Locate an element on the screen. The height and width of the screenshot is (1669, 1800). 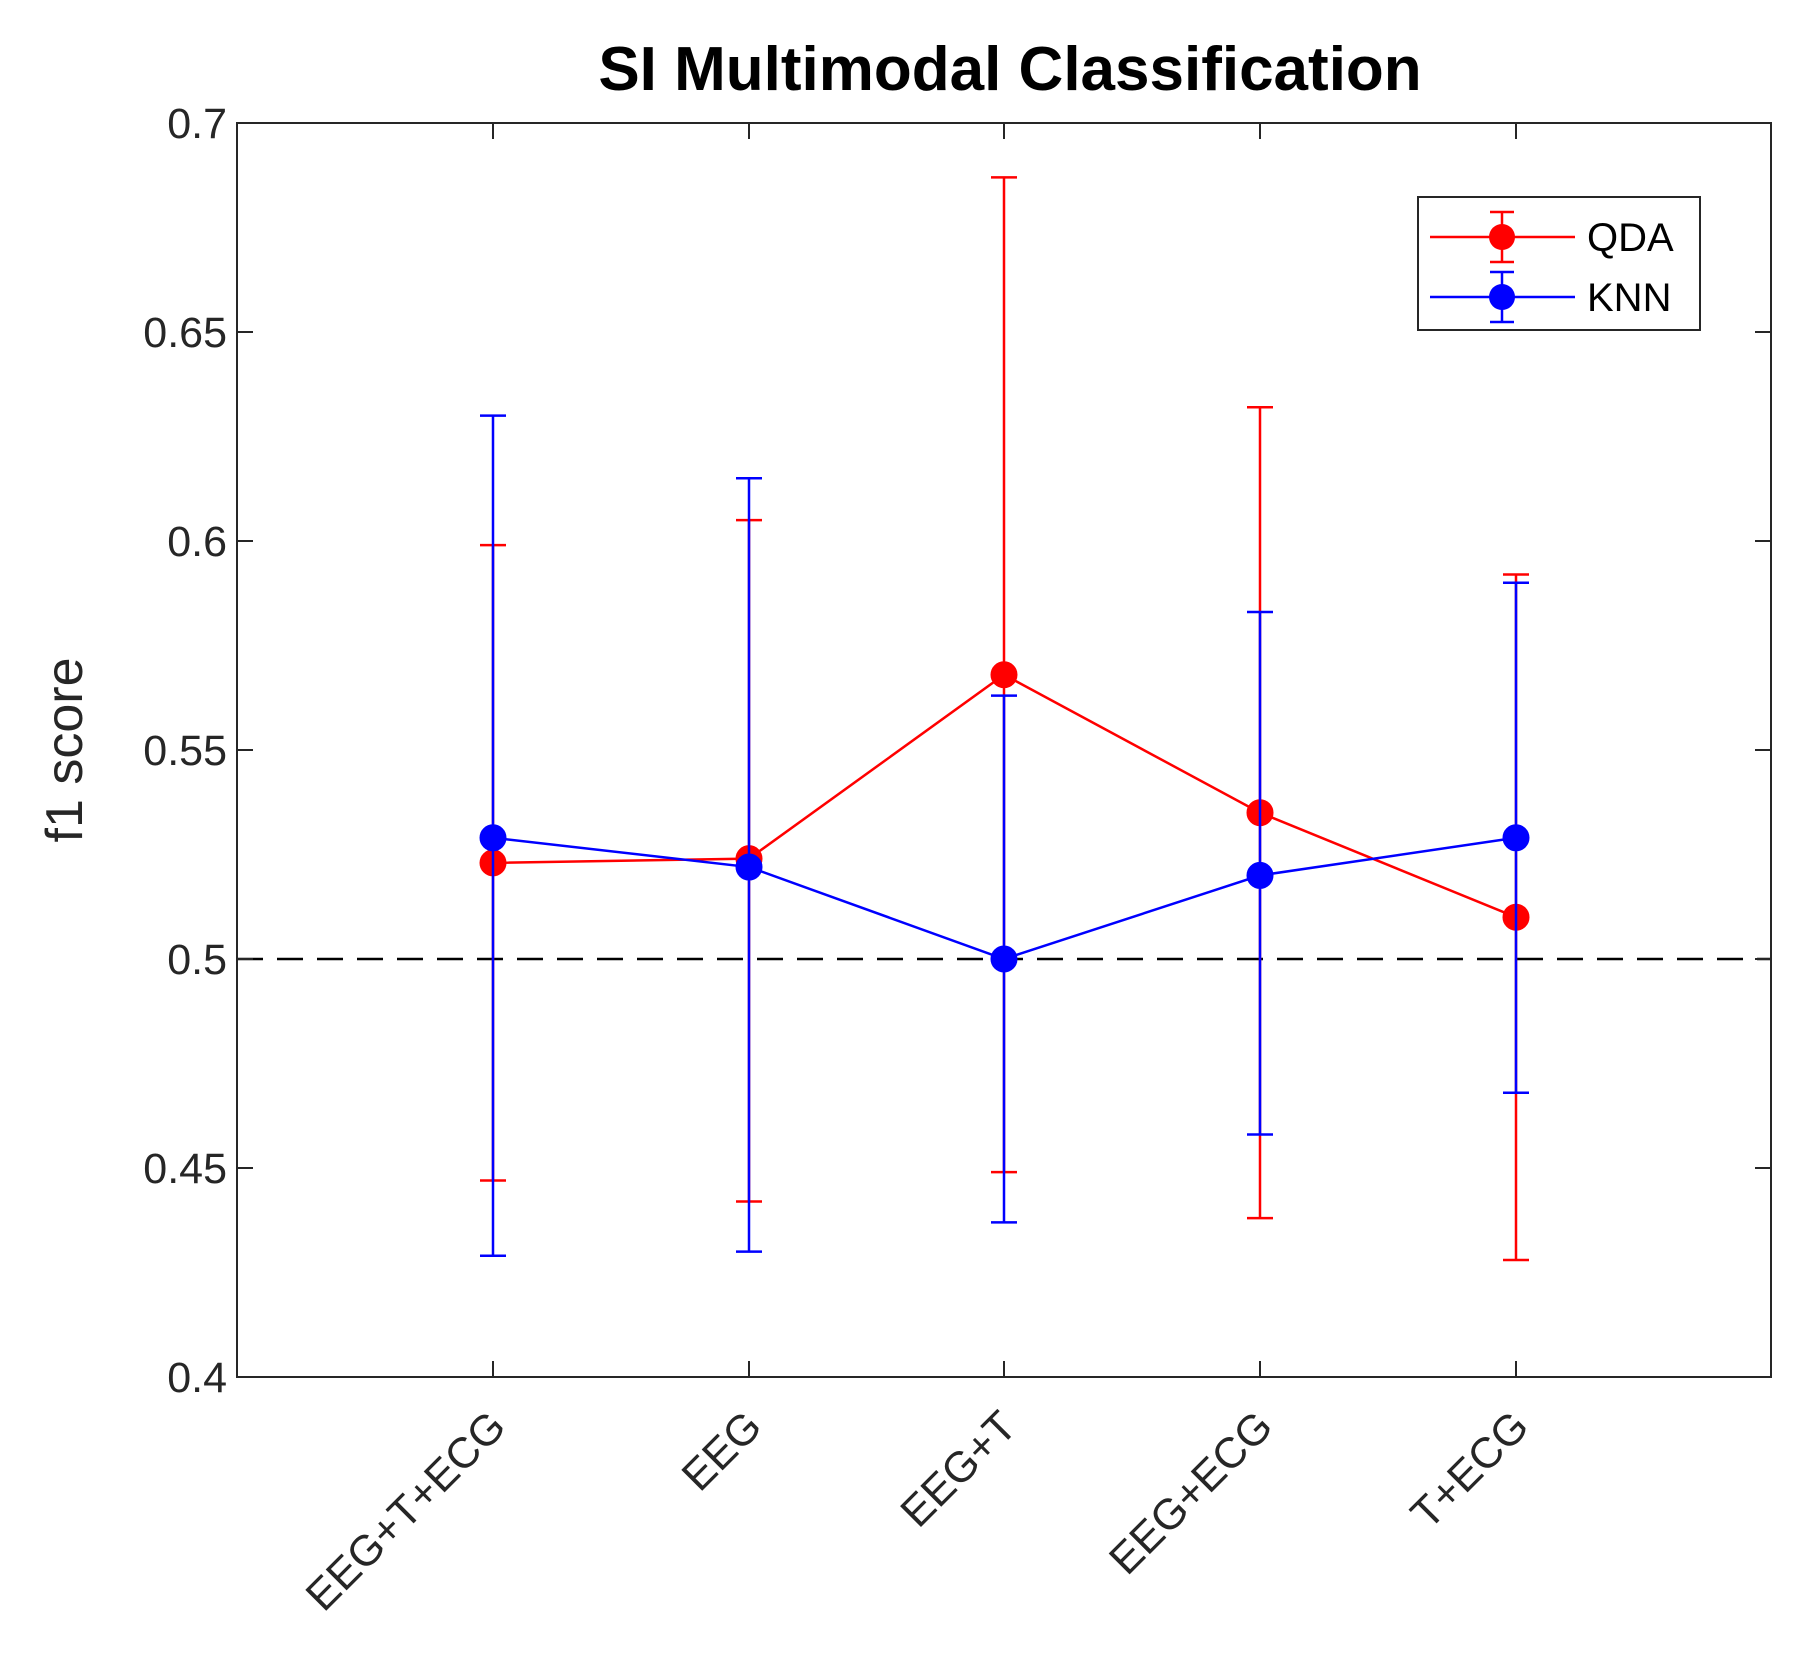
x-tick-label: EEG+T+ECG is located at coordinates (406, 1511).